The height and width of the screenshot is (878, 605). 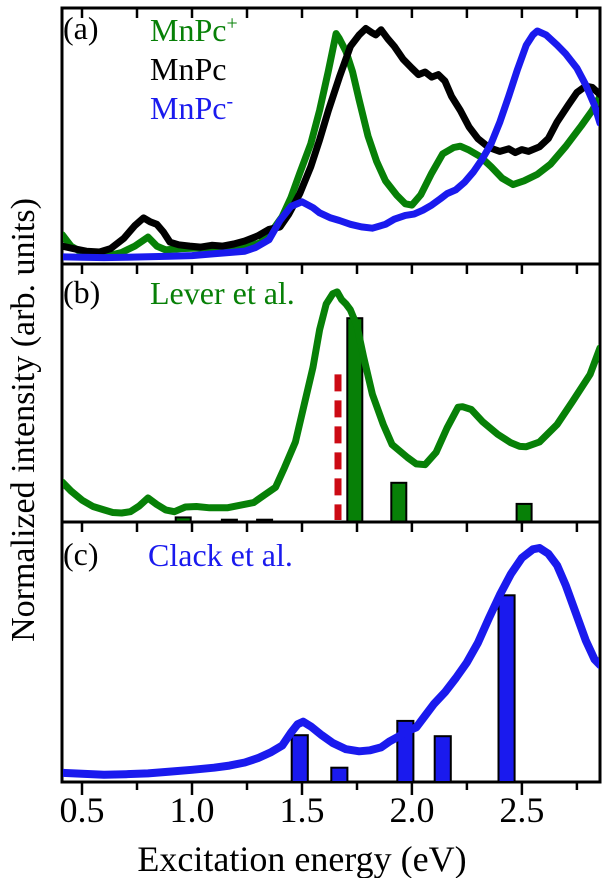 I want to click on panel-c-label: (c), so click(x=81, y=554).